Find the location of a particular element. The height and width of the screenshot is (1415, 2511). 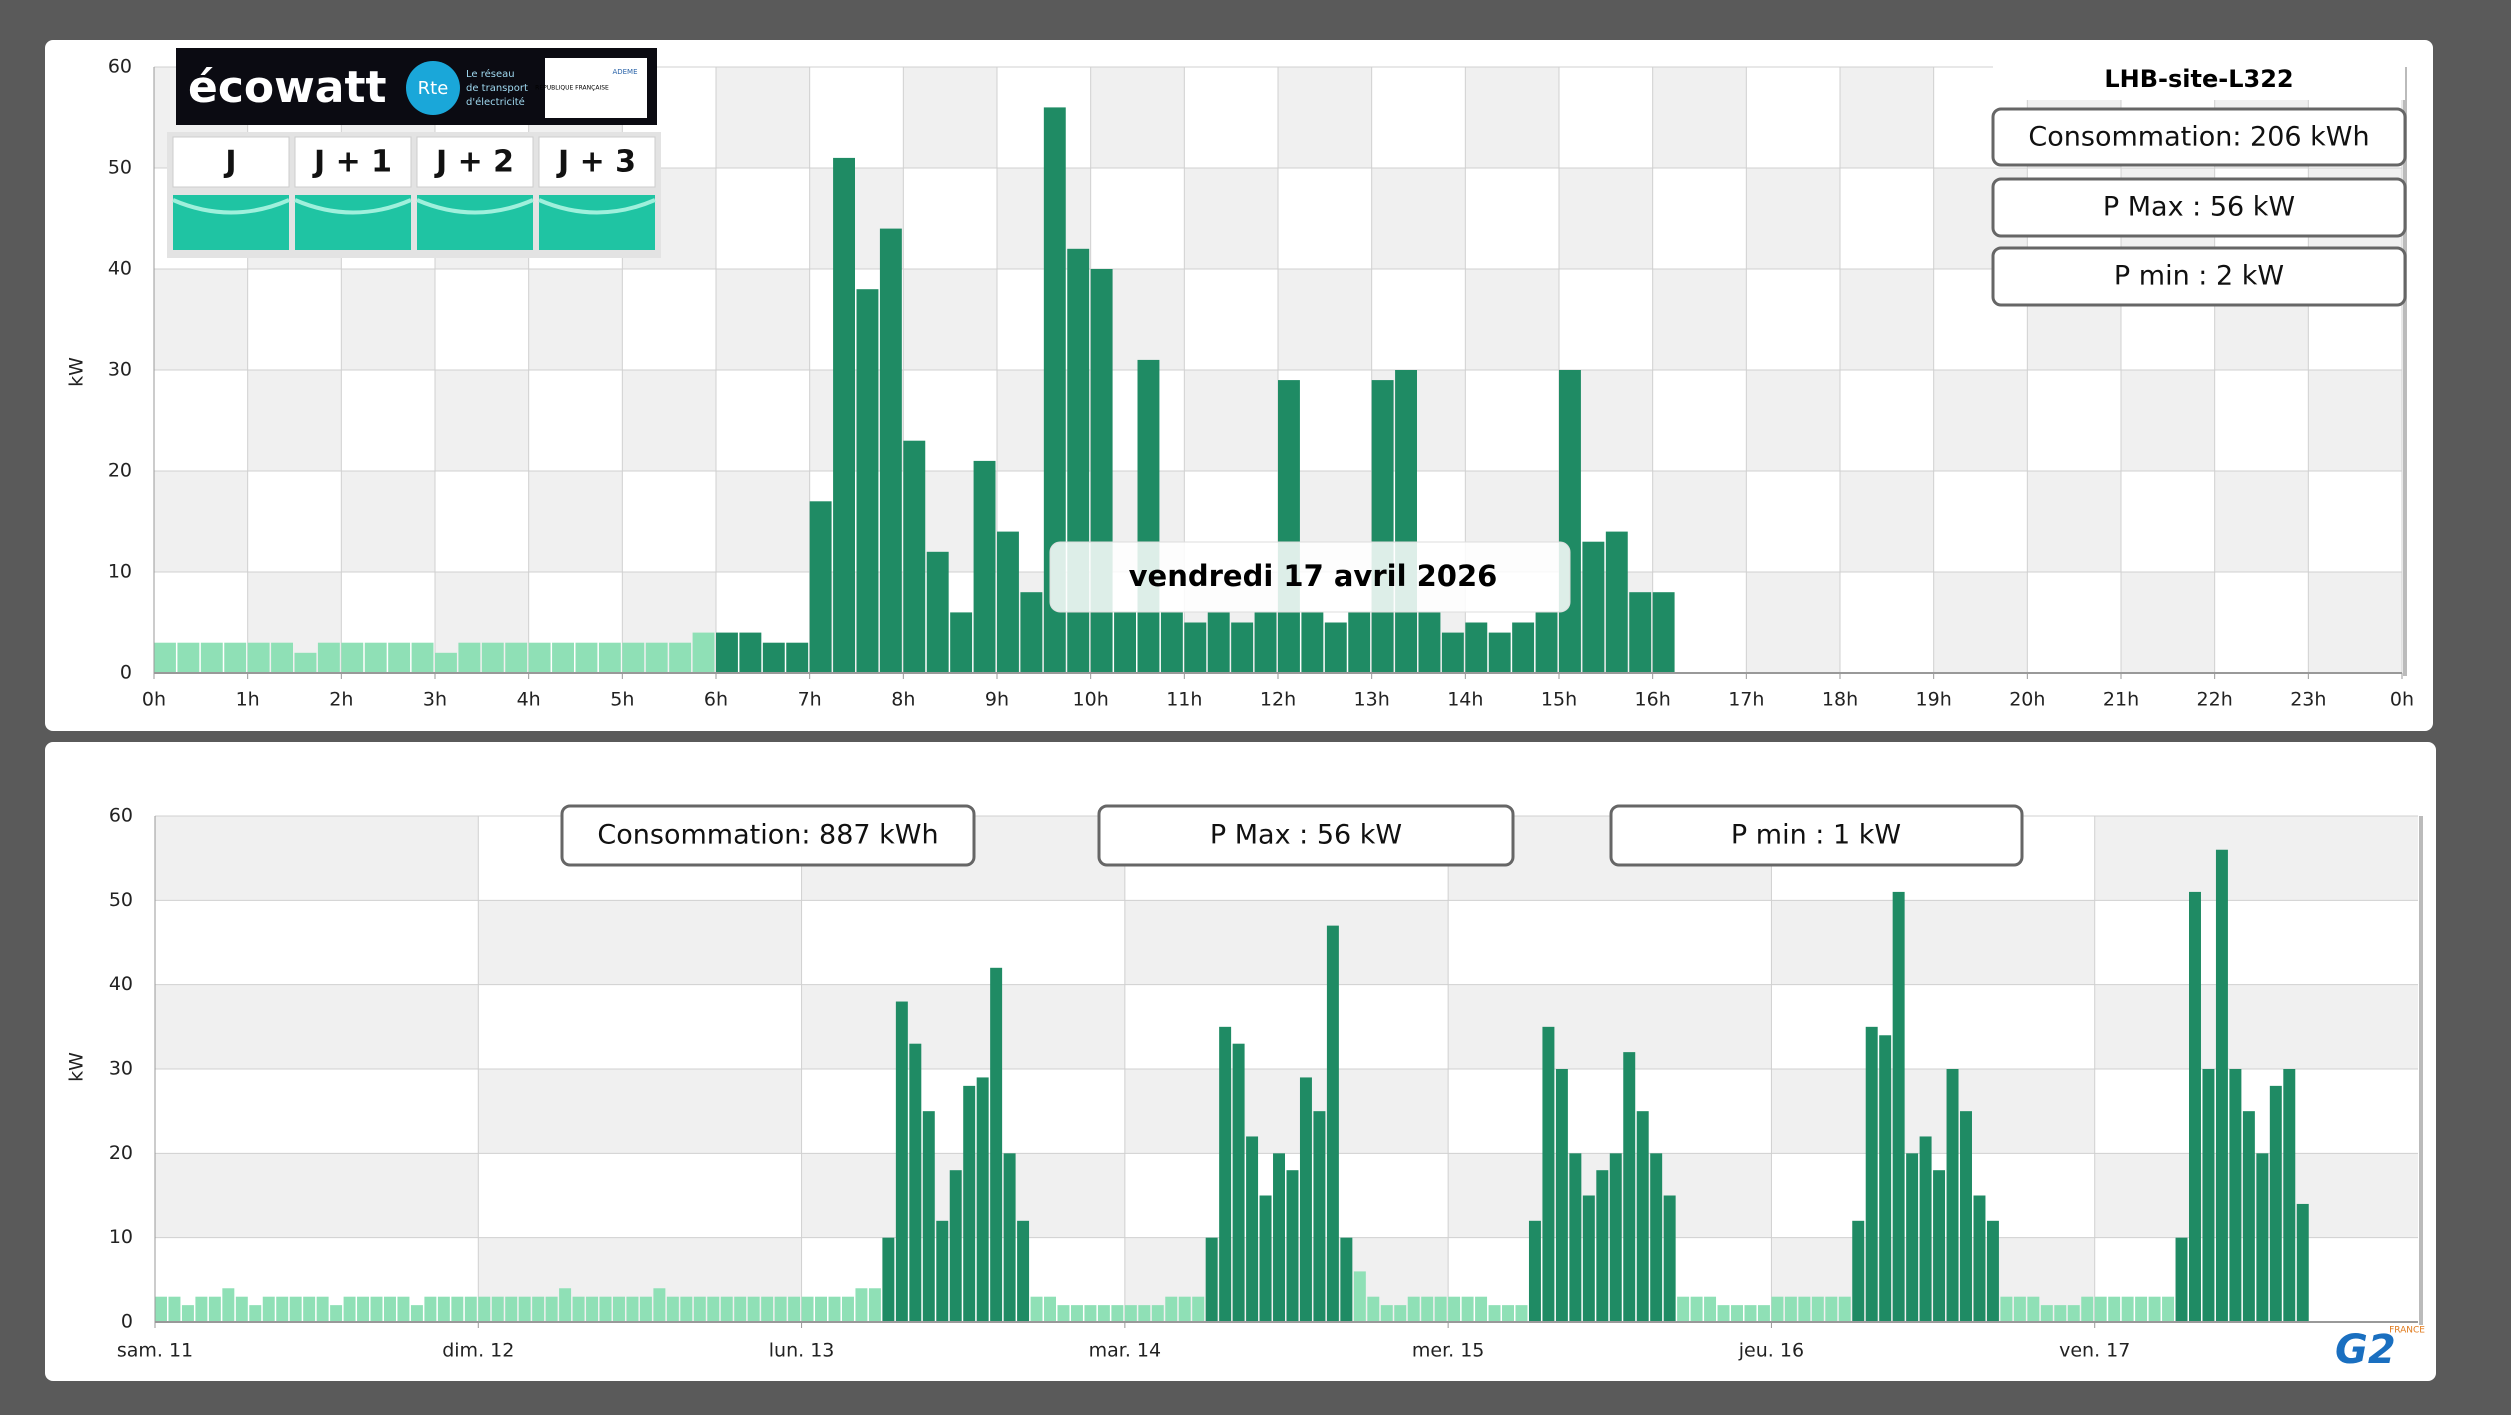

day-label: J is located at coordinates (229, 162).